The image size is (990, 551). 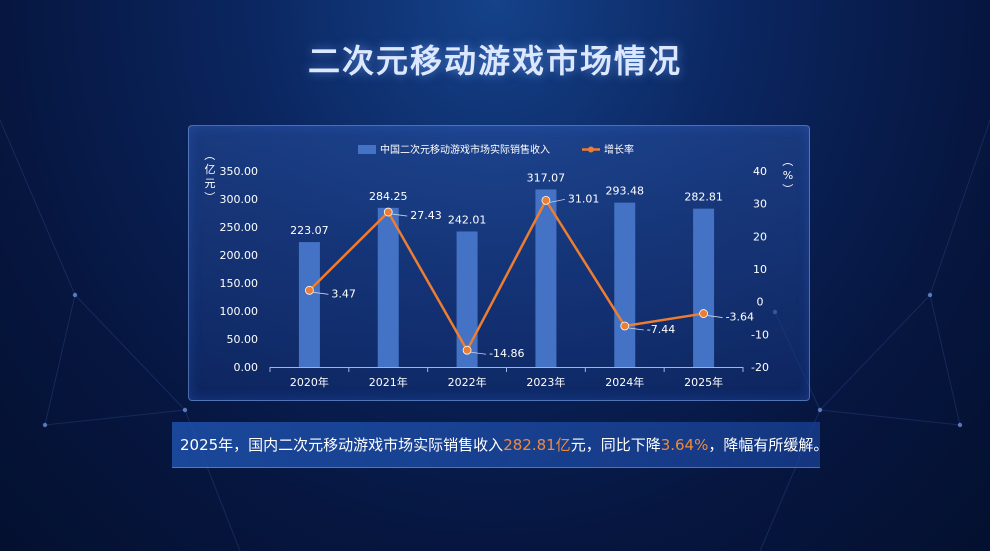 I want to click on y-right-tick-label: -10, so click(x=760, y=334).